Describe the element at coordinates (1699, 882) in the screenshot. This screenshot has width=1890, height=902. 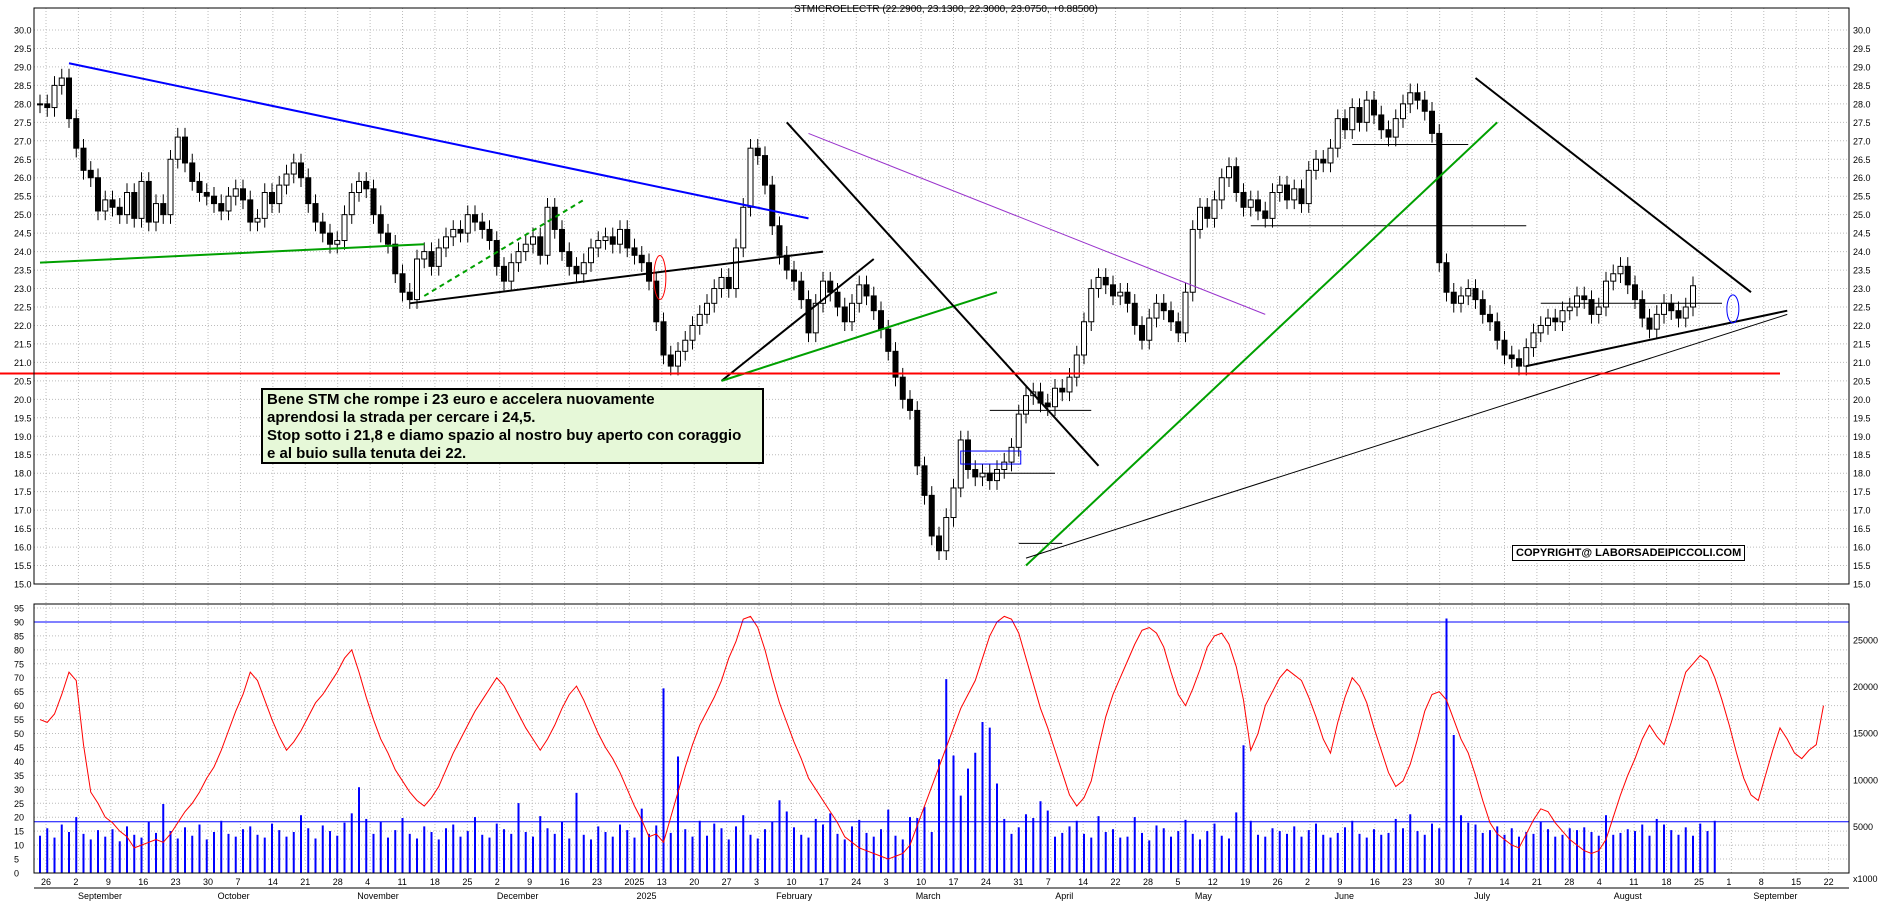
I see `time-tick-label: 25` at that location.